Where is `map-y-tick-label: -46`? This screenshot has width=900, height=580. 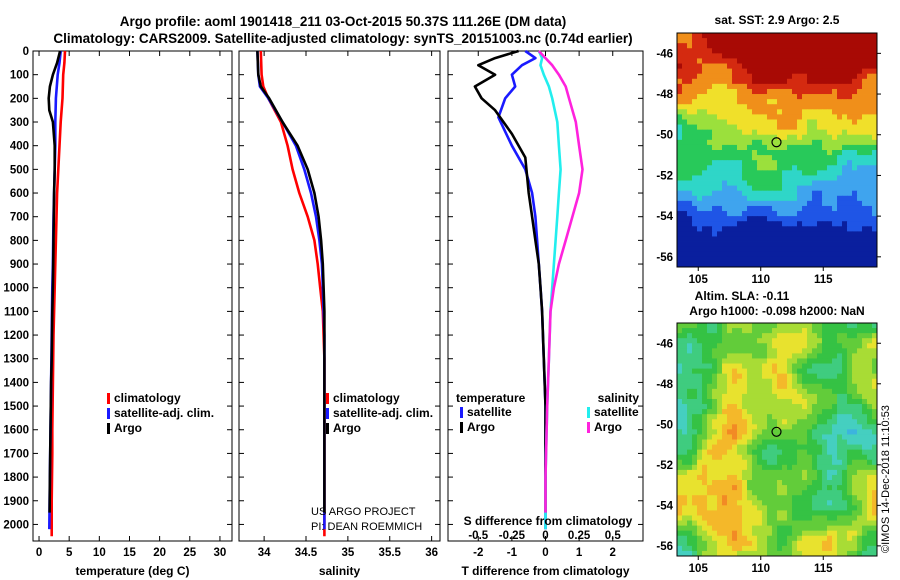 map-y-tick-label: -46 is located at coordinates (664, 54).